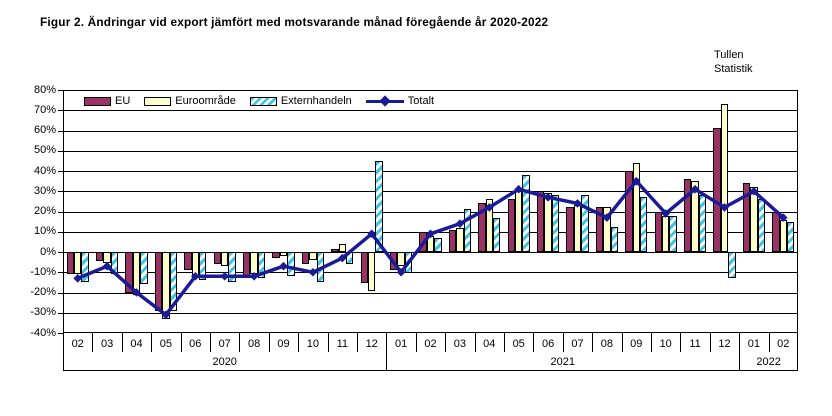 This screenshot has height=416, width=832. I want to click on legend-item-eu: EU, so click(107, 101).